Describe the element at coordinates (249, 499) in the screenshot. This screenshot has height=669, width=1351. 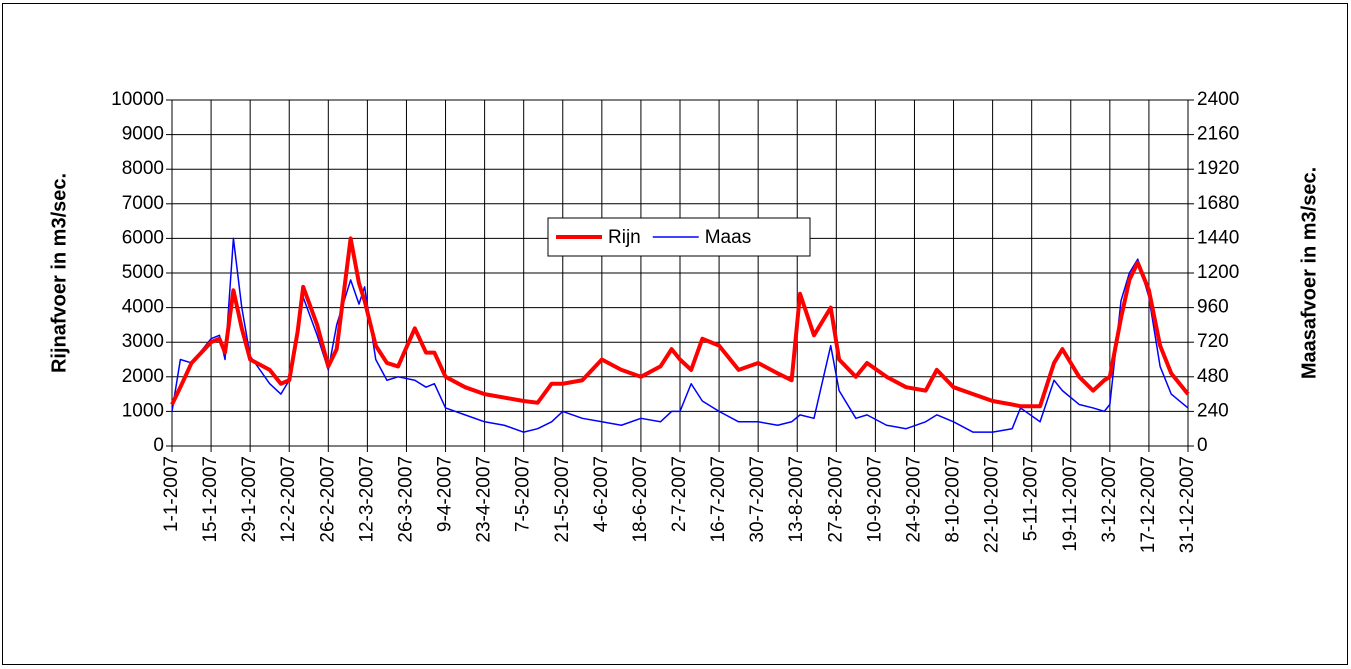
I see `x-tick-label: 29-1-2007` at that location.